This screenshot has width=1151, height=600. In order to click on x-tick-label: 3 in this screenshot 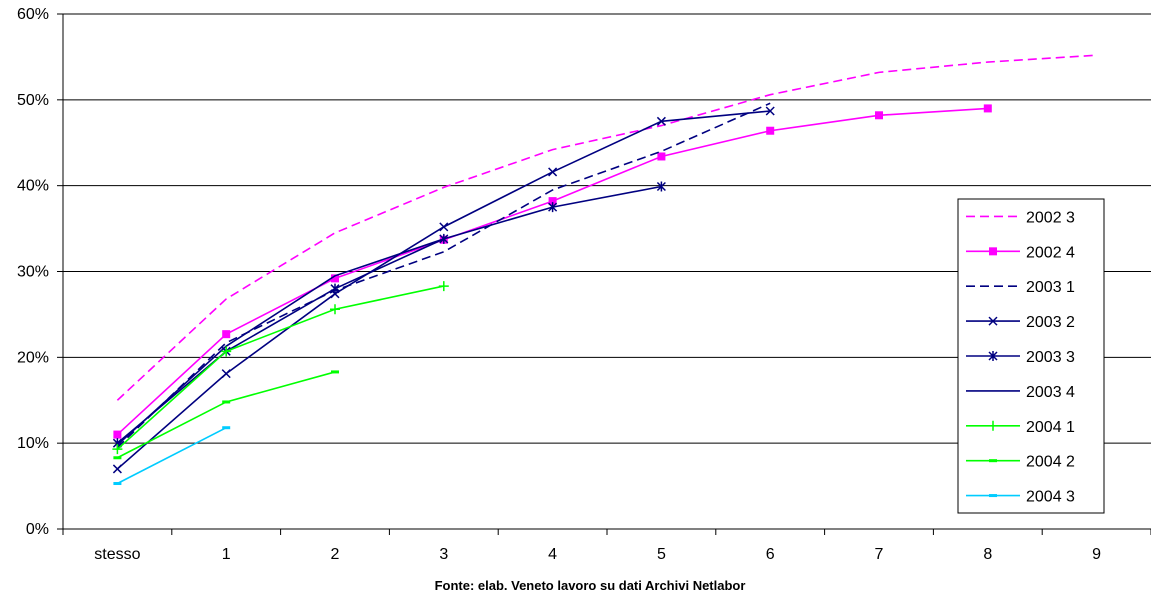, I will do `click(443, 554)`.